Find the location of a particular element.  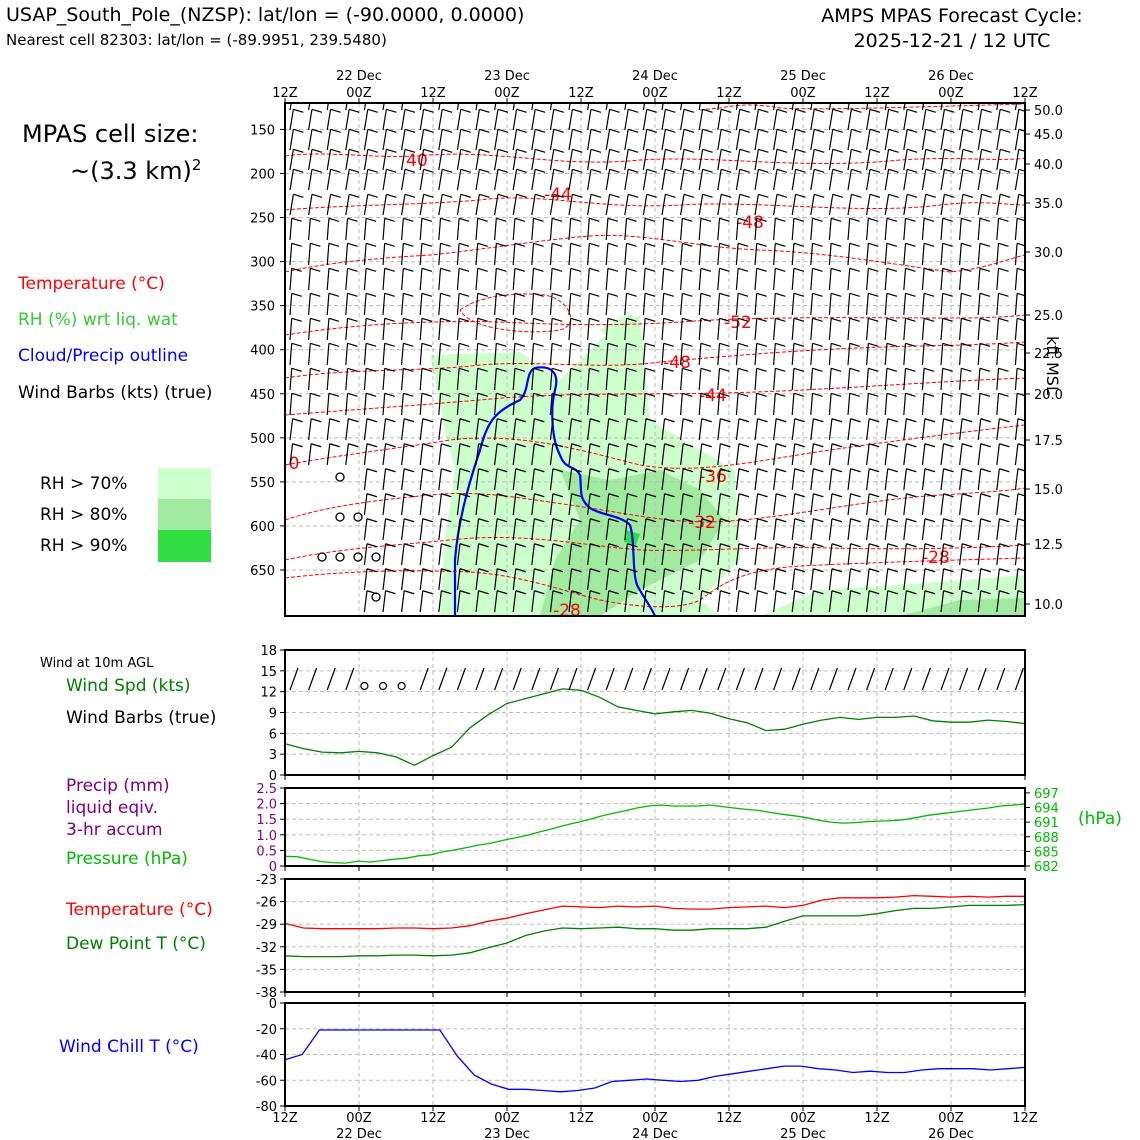

pressure-tick-label: 250 is located at coordinates (262, 219).